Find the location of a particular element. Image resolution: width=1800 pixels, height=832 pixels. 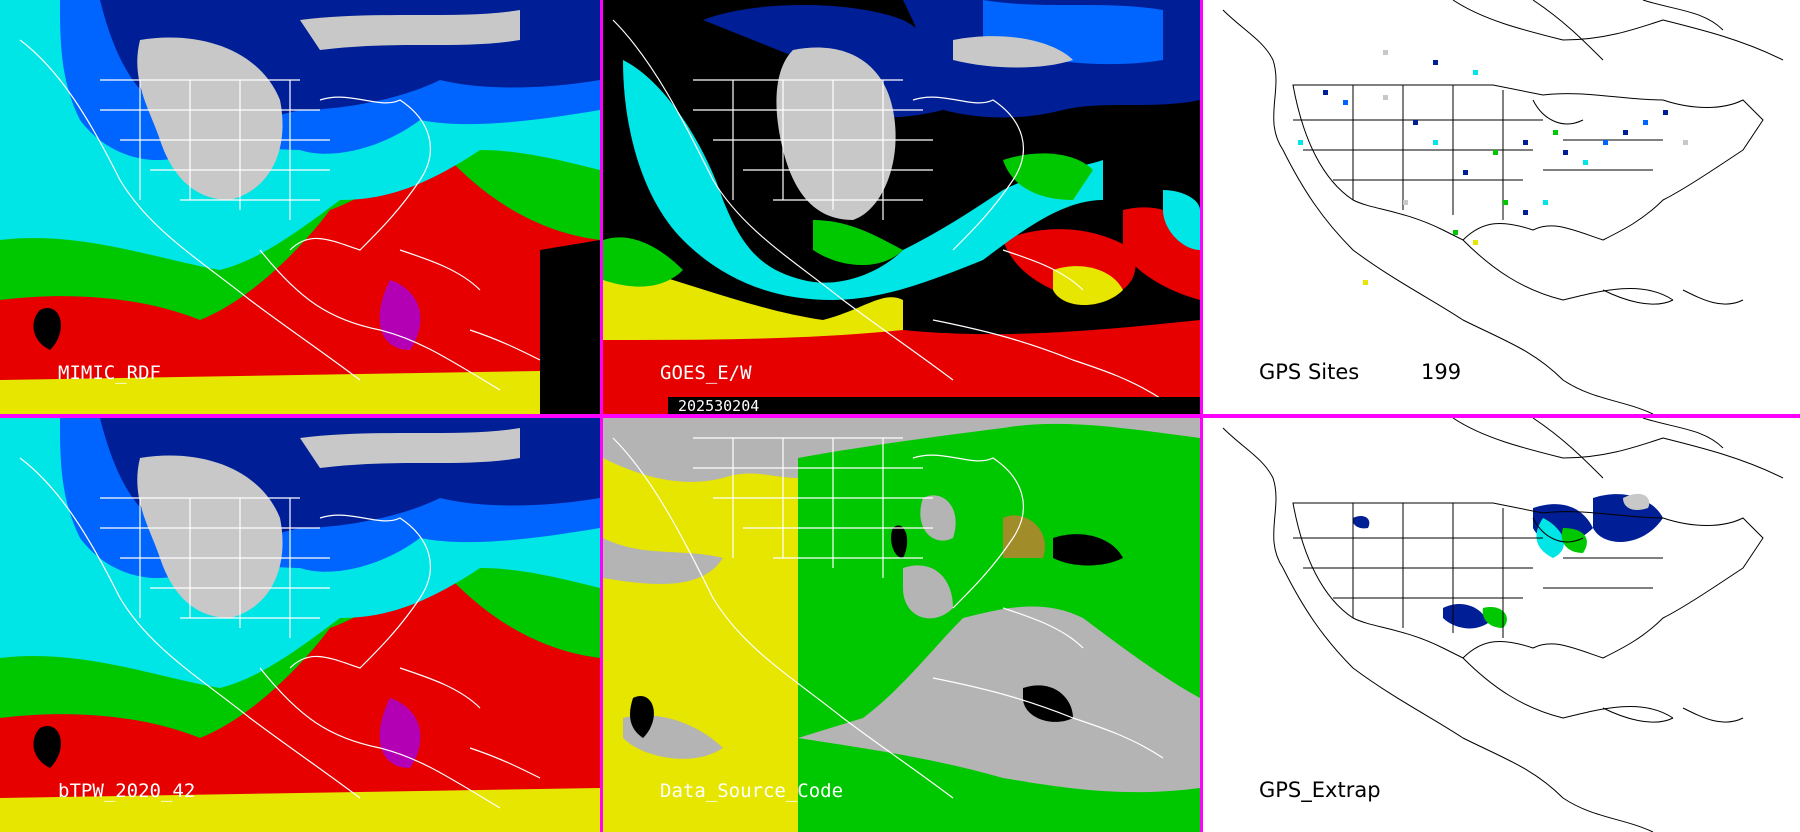

goes-date-strip: 202530204 is located at coordinates (952, 406).